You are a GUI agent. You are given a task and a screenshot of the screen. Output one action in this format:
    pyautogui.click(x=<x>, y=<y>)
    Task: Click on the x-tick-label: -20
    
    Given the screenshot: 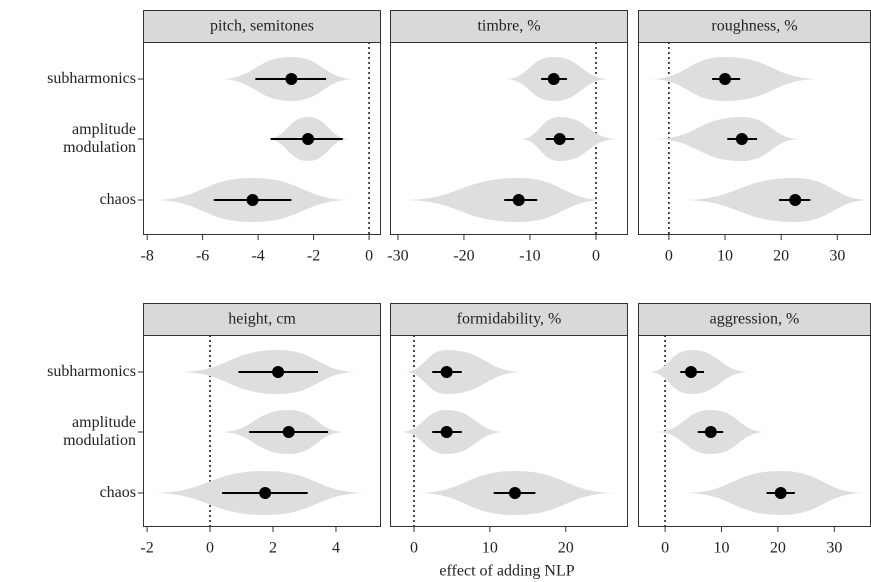 What is the action you would take?
    pyautogui.click(x=463, y=256)
    